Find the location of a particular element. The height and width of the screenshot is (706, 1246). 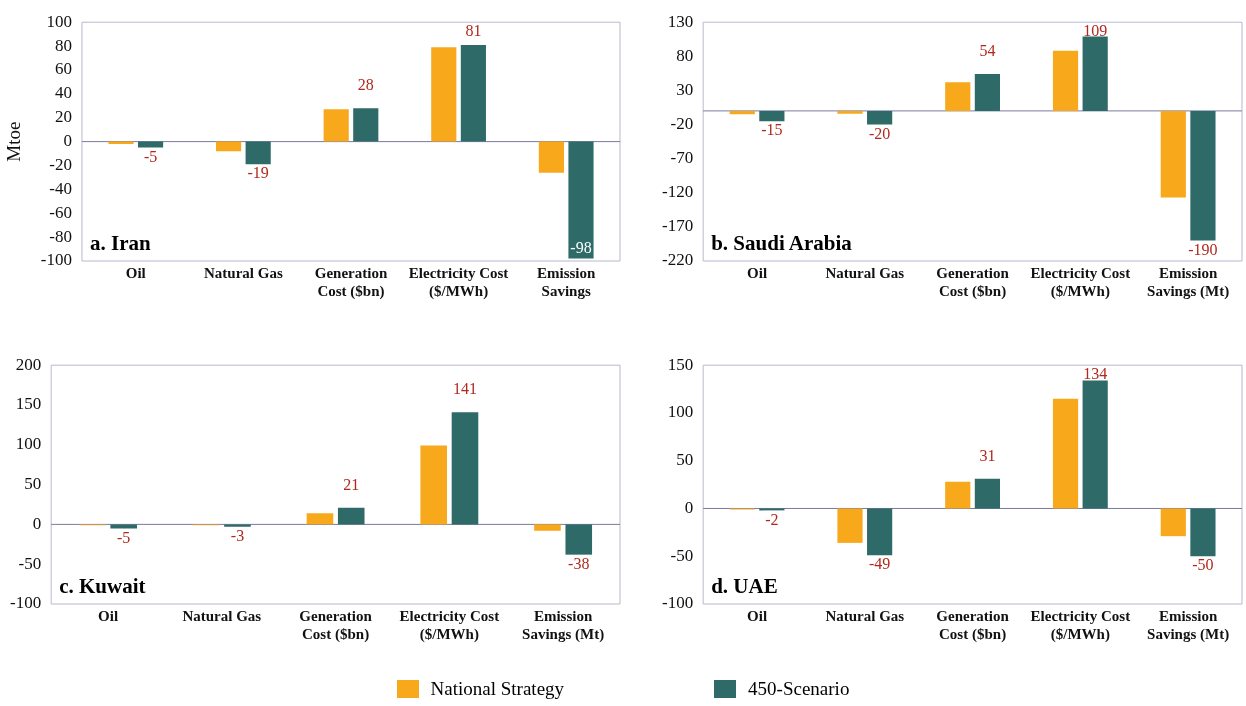

y-tick-label: 40 is located at coordinates (63, 93).